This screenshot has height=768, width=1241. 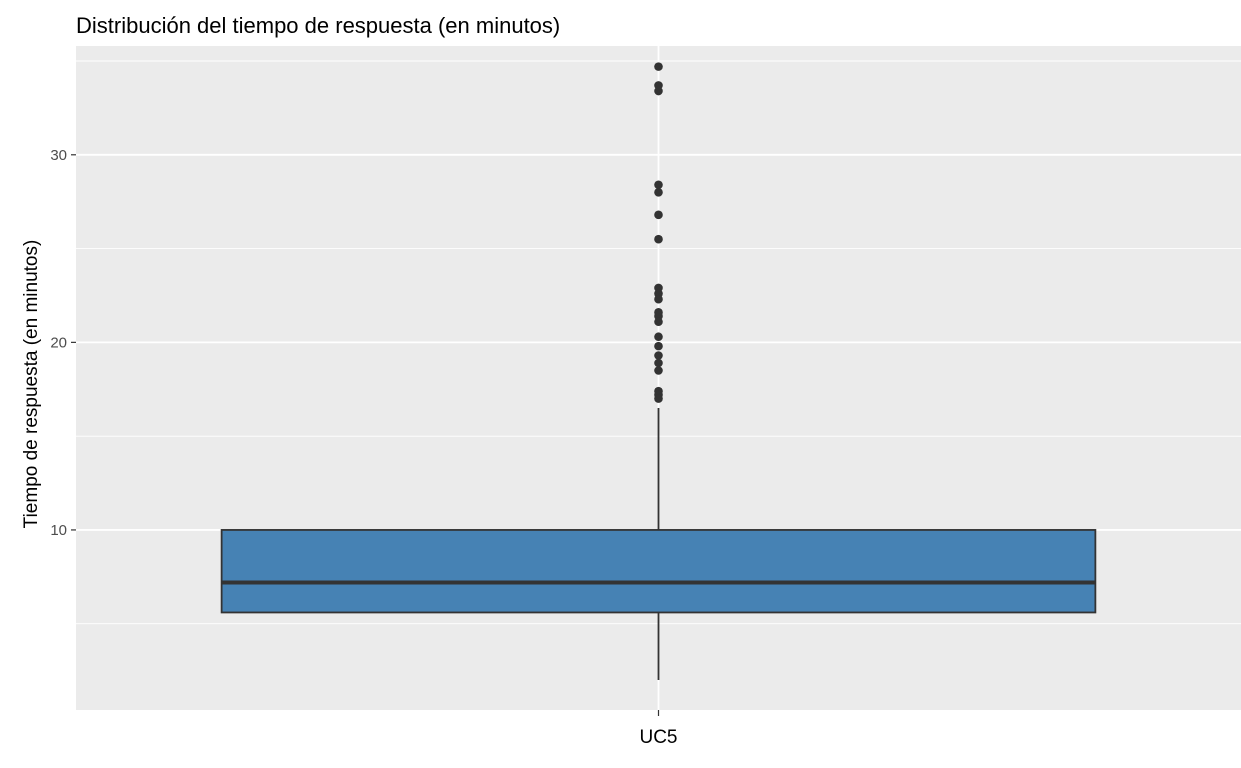 What do you see at coordinates (658, 737) in the screenshot?
I see `x-tick-label: UC5` at bounding box center [658, 737].